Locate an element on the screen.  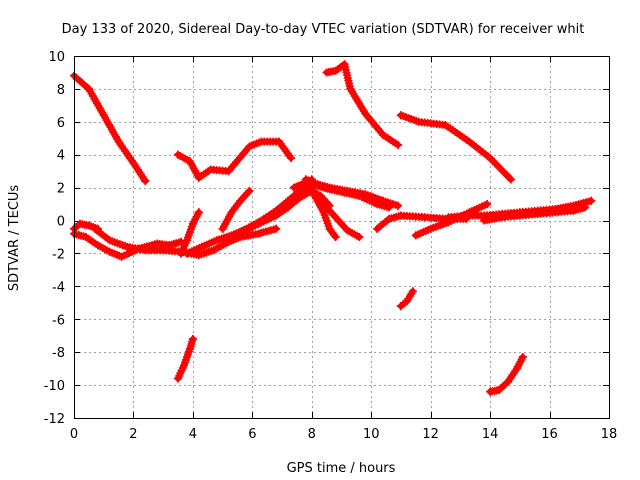
series-track-j is located at coordinates (236, 209).